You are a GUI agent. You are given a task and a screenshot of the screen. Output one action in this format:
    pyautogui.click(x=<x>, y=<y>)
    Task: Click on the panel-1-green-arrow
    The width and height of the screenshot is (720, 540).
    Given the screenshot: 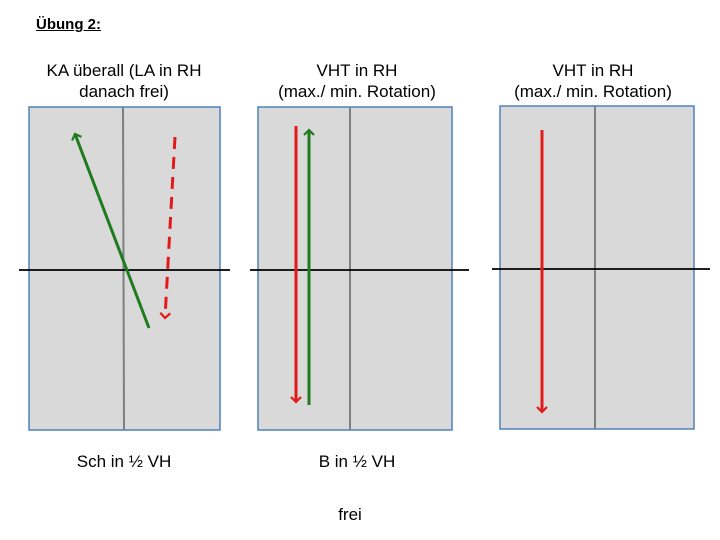 What is the action you would take?
    pyautogui.click(x=111, y=230)
    